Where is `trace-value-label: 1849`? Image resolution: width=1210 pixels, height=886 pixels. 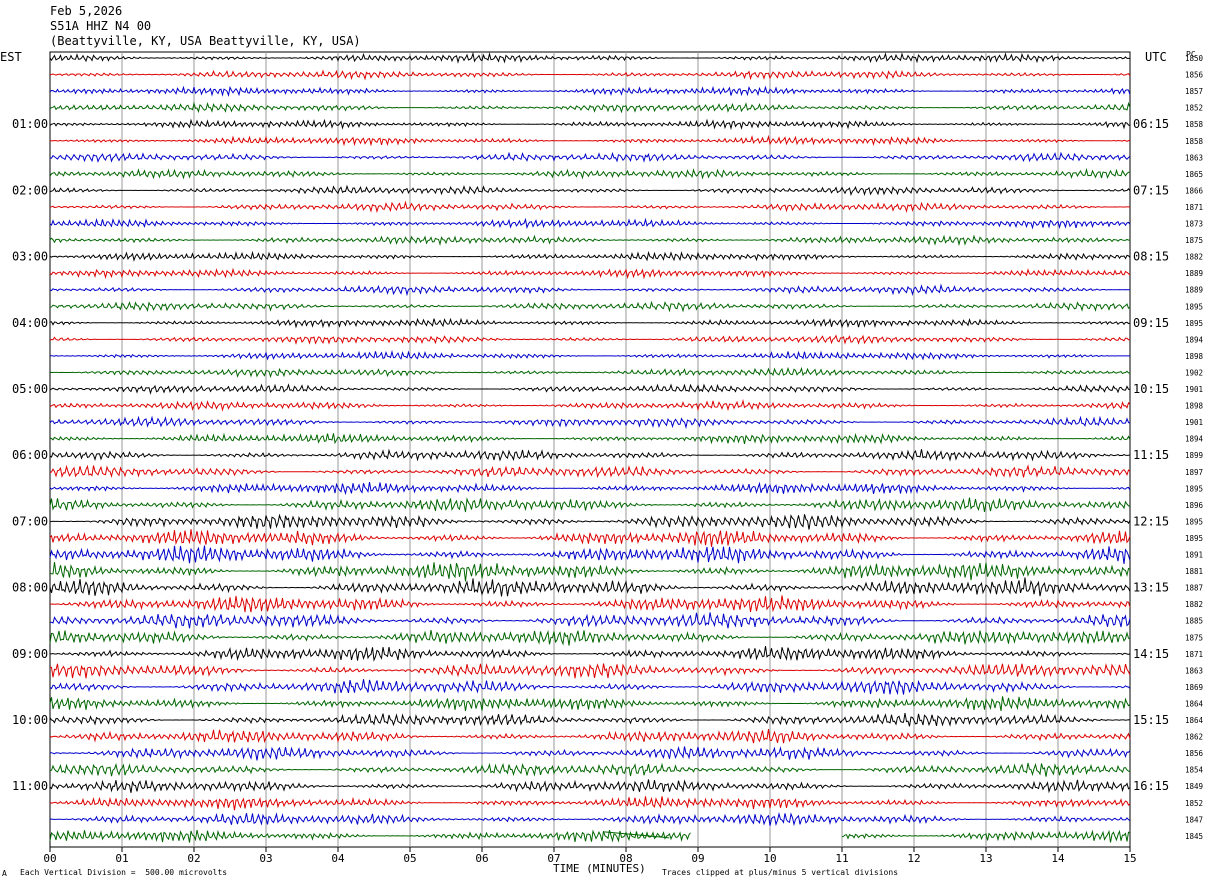 trace-value-label: 1849 is located at coordinates (1194, 786).